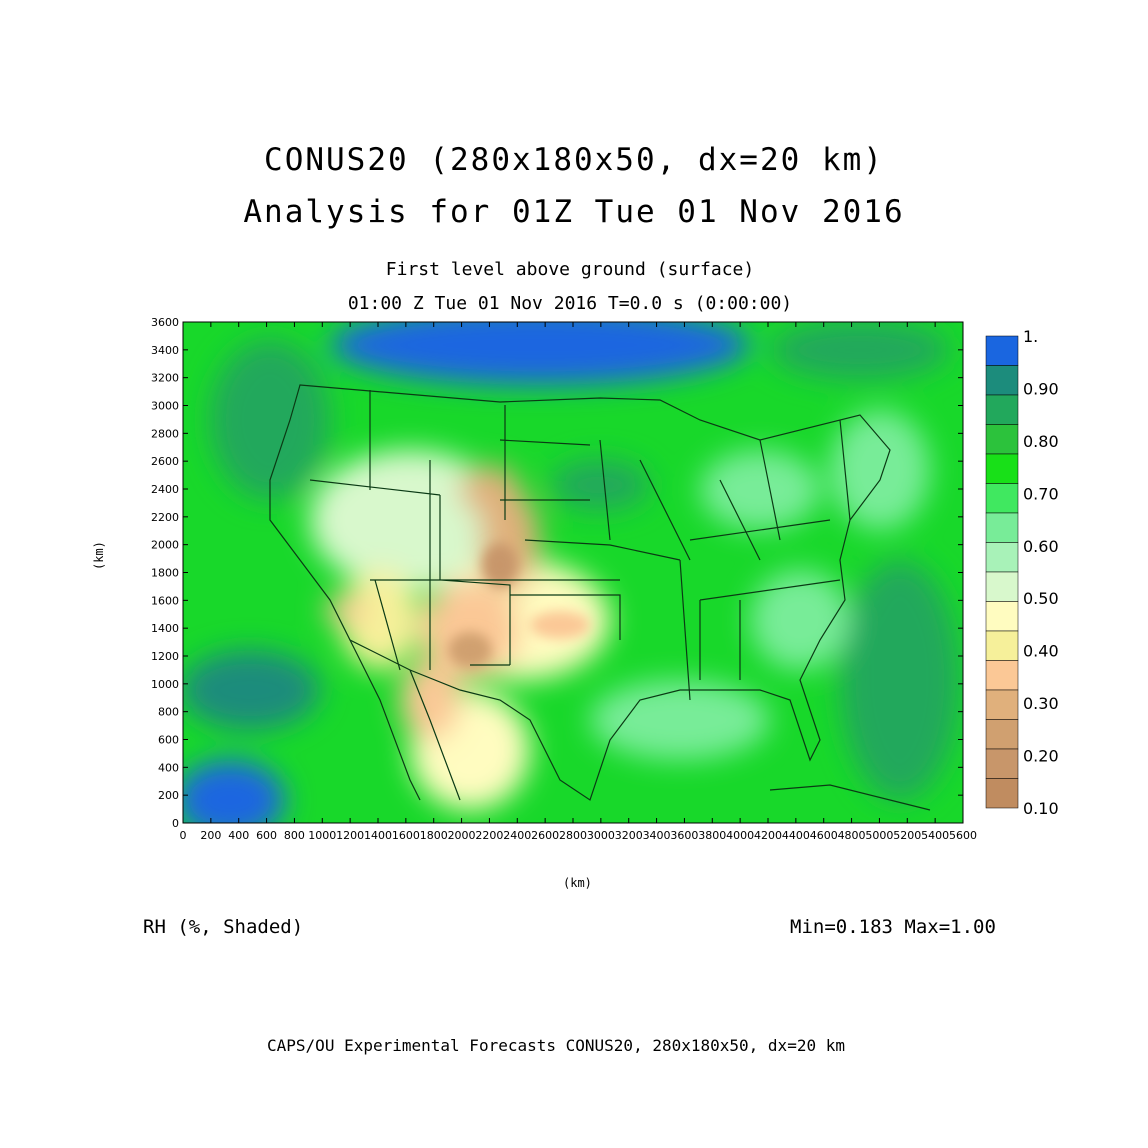 The image size is (1148, 1148). What do you see at coordinates (935, 835) in the screenshot?
I see `x-tick-label: 5400` at bounding box center [935, 835].